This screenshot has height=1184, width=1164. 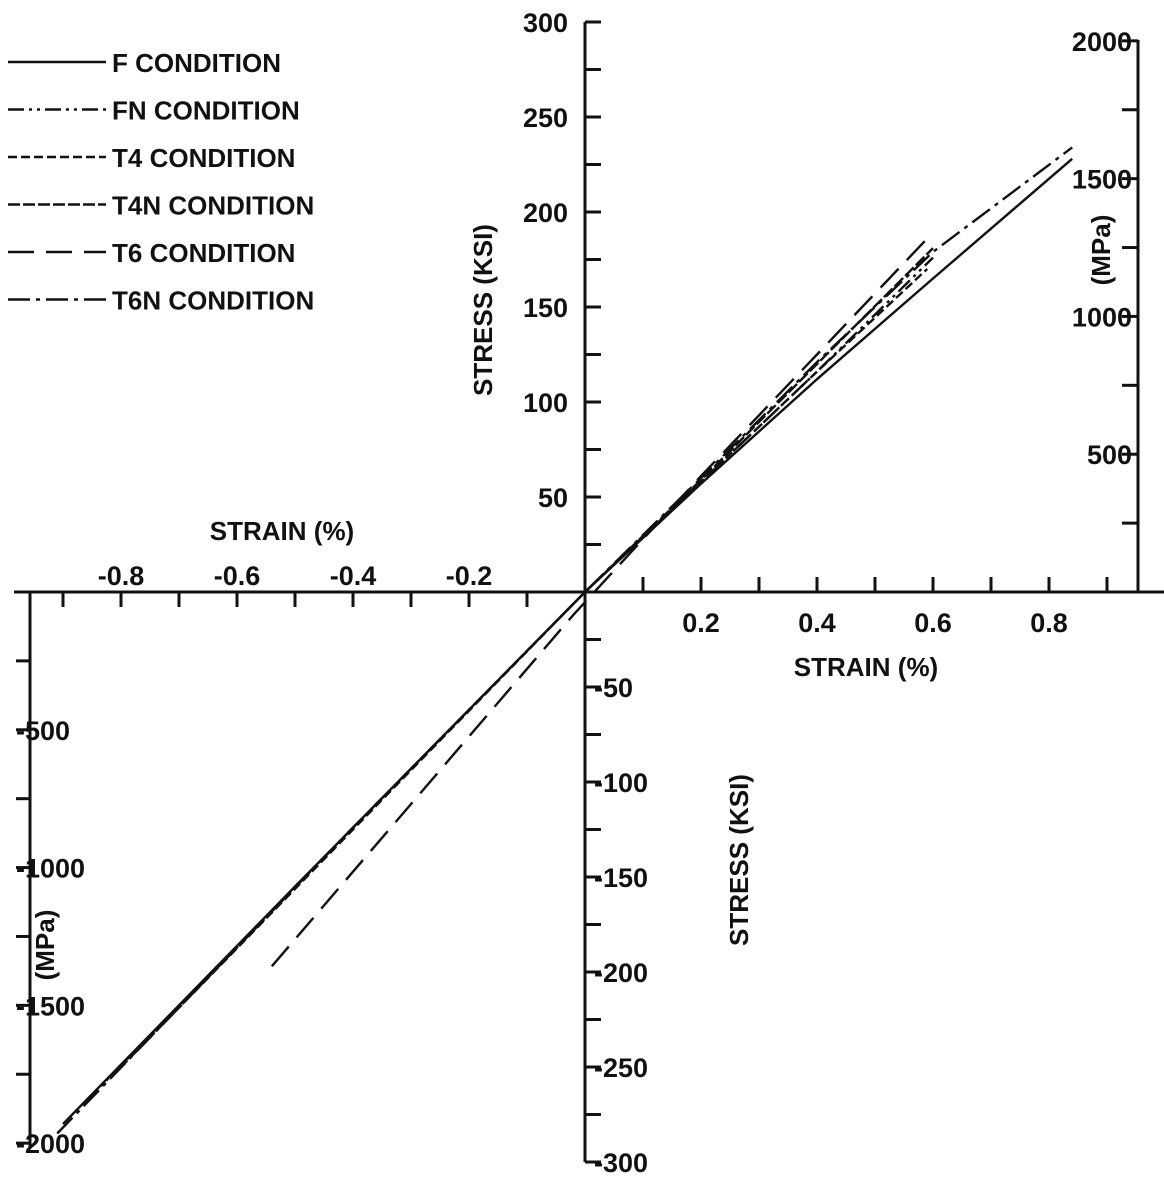 I want to click on stress-ksi-axis-title-compression: STRESS (KSI), so click(x=739, y=860).